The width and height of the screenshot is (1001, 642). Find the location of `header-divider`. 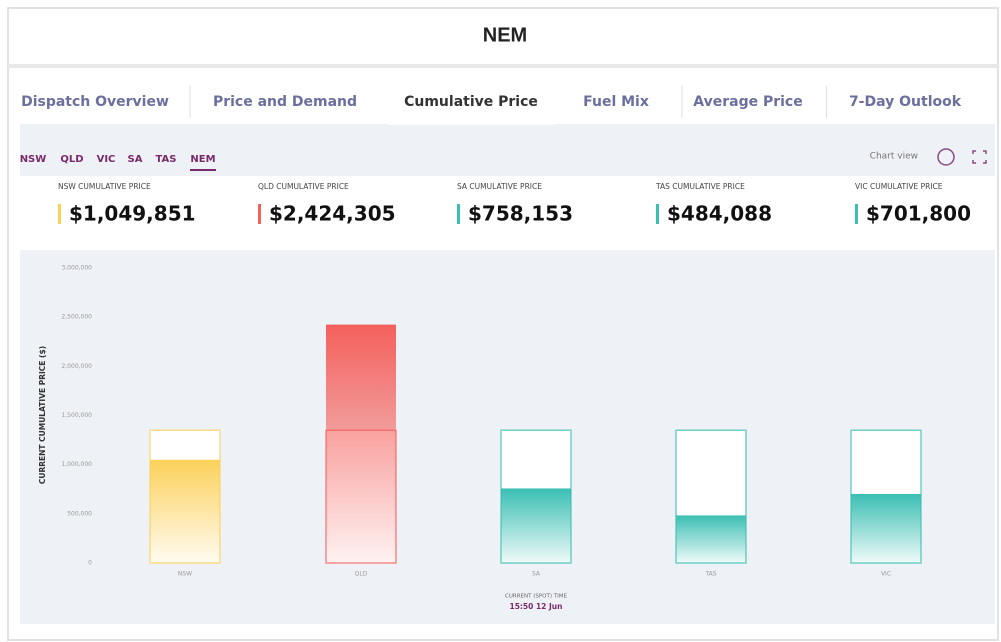

header-divider is located at coordinates (503, 66).